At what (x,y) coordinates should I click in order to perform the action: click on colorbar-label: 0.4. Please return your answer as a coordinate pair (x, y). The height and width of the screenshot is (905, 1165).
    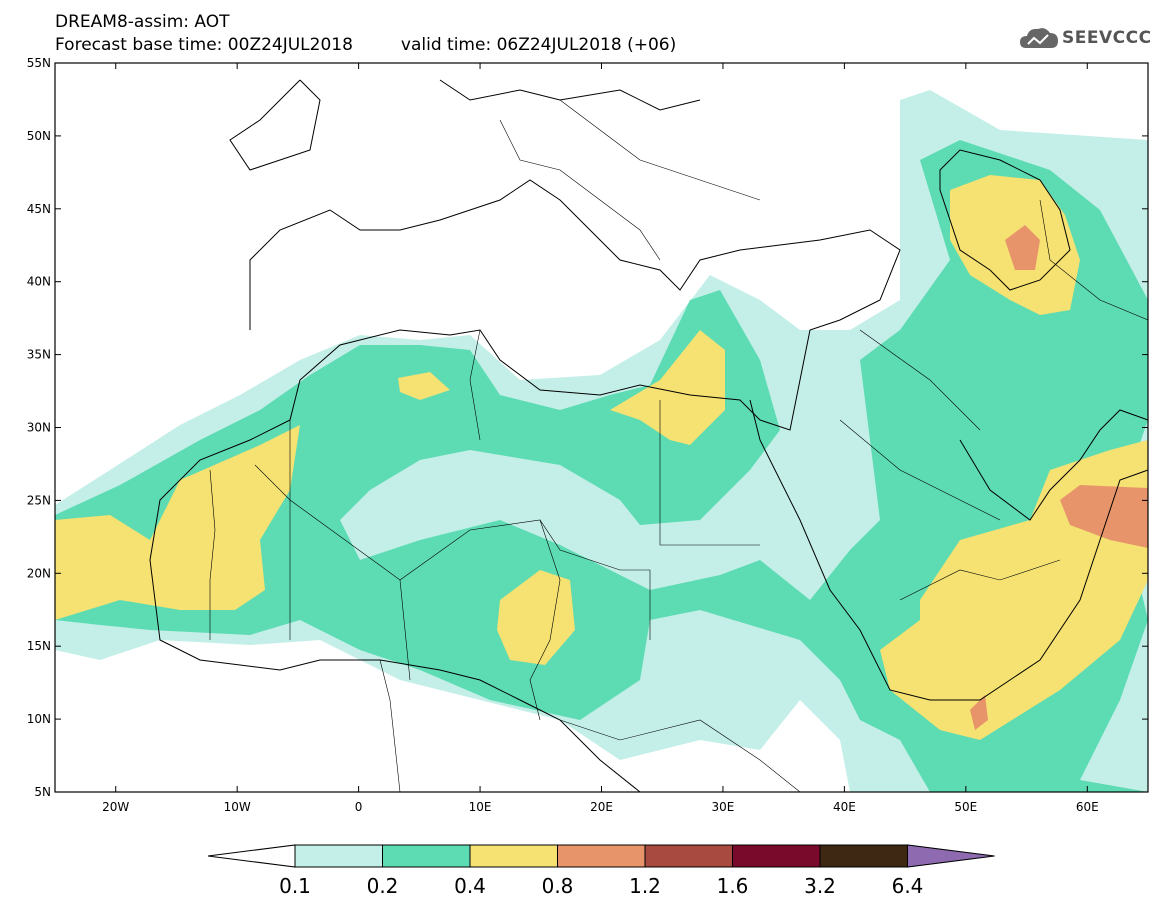
    Looking at the image, I should click on (470, 886).